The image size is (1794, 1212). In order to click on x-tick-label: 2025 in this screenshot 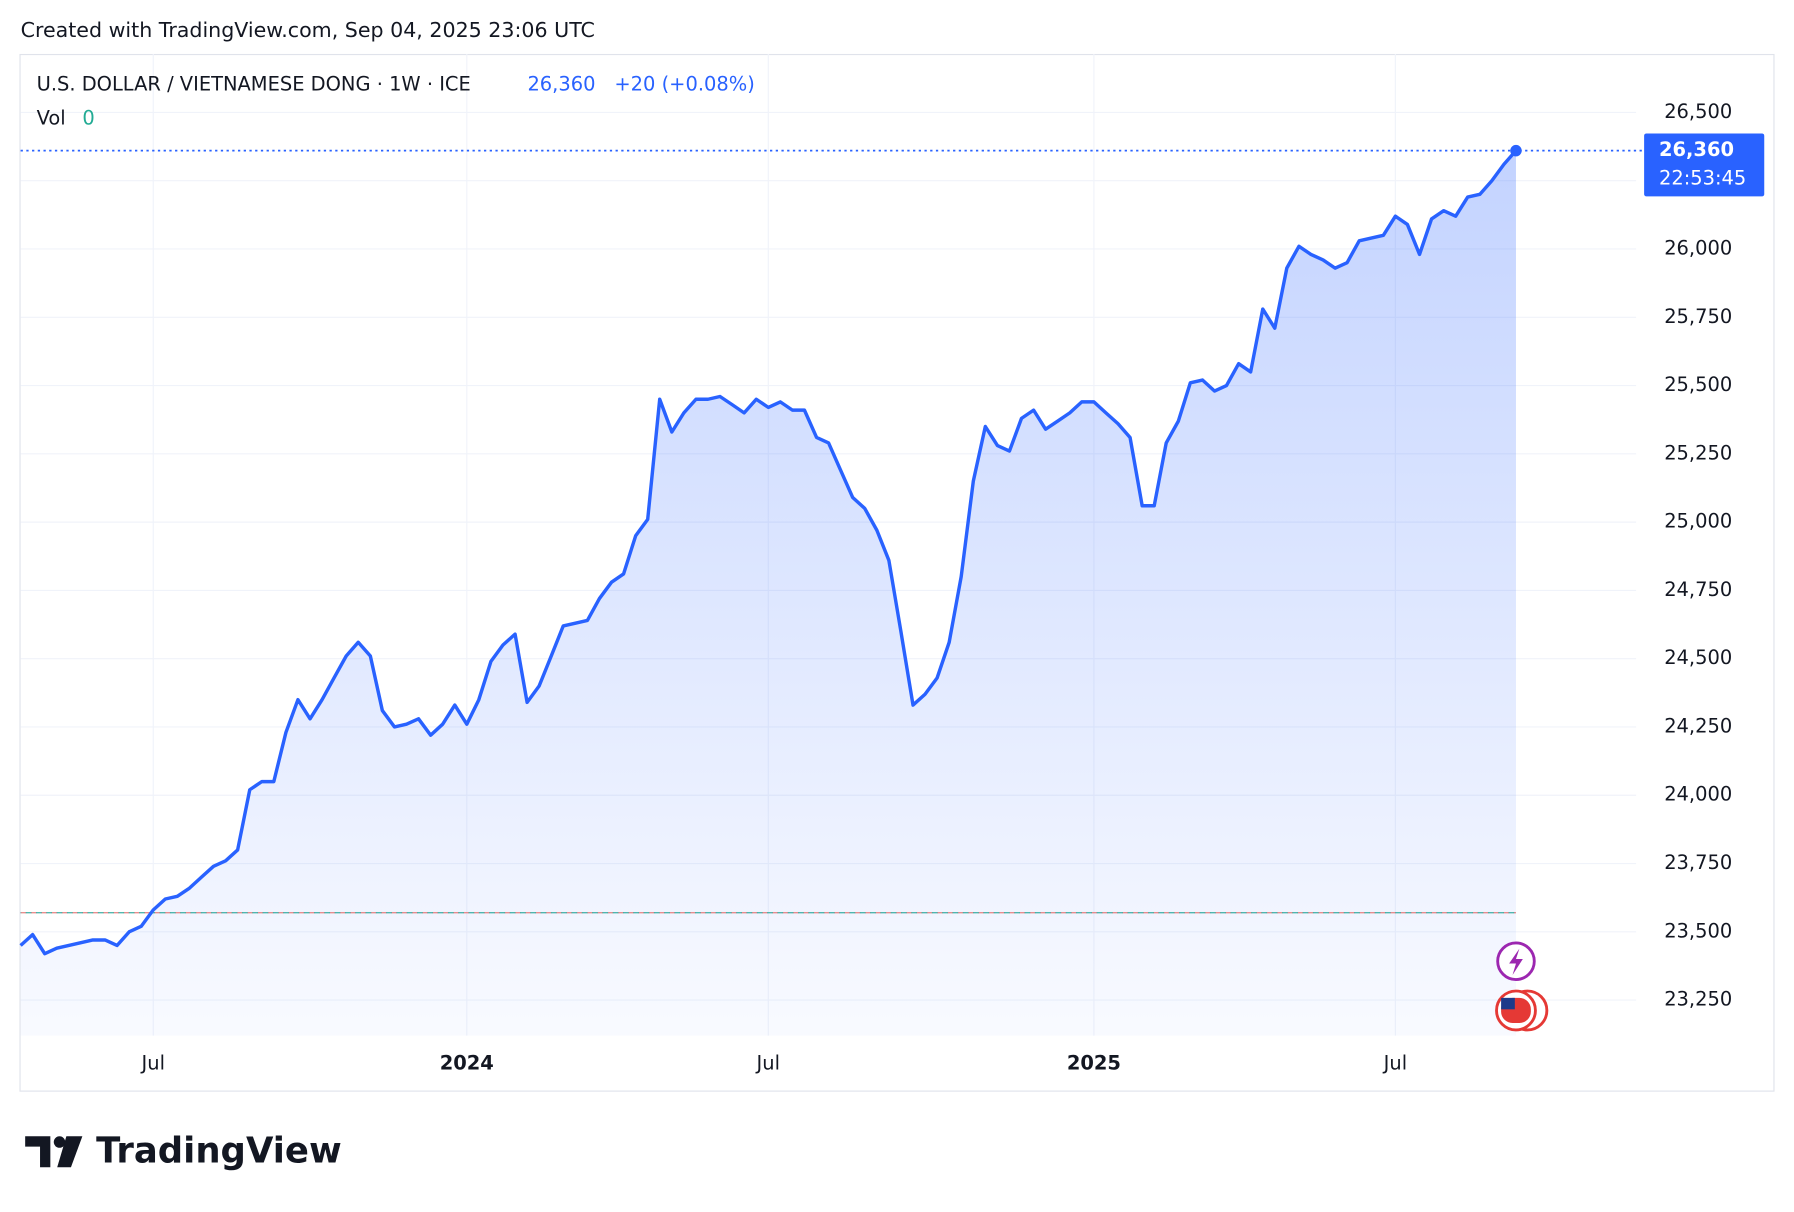, I will do `click(1094, 1063)`.